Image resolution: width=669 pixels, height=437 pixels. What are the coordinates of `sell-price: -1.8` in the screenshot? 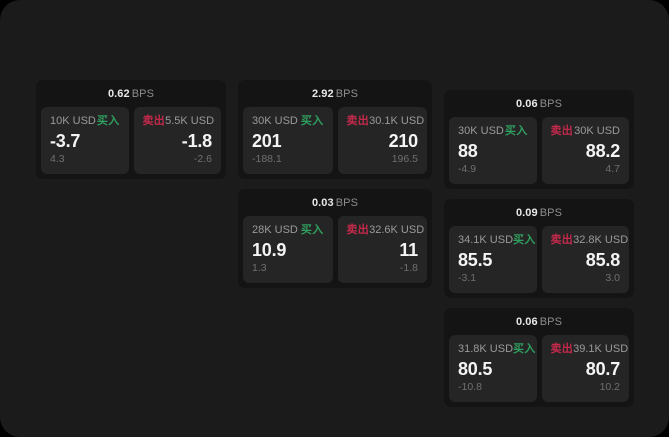 It's located at (196, 141).